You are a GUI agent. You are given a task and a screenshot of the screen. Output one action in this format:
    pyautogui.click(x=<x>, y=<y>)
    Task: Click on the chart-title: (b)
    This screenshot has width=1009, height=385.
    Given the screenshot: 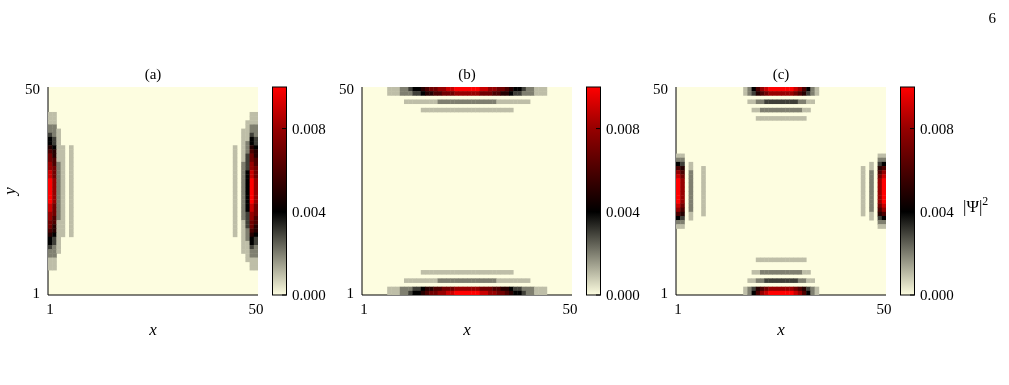 What is the action you would take?
    pyautogui.click(x=467, y=74)
    